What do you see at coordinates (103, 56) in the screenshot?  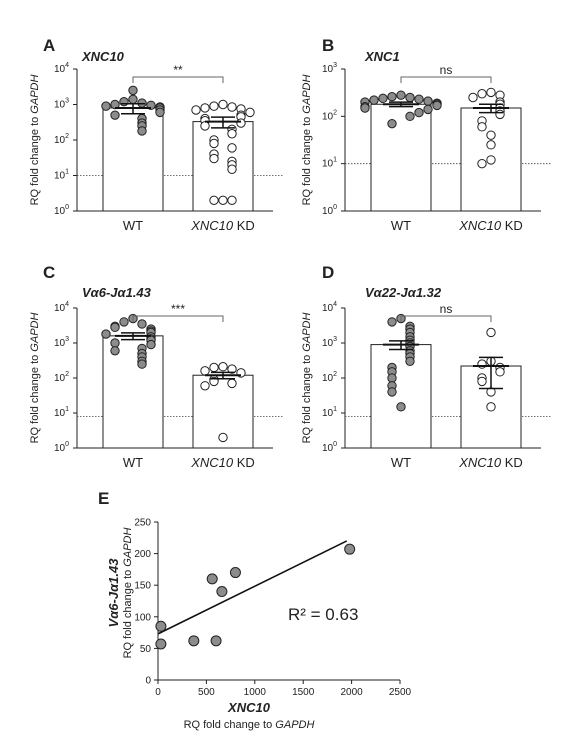 I see `panel-title: XNC10` at bounding box center [103, 56].